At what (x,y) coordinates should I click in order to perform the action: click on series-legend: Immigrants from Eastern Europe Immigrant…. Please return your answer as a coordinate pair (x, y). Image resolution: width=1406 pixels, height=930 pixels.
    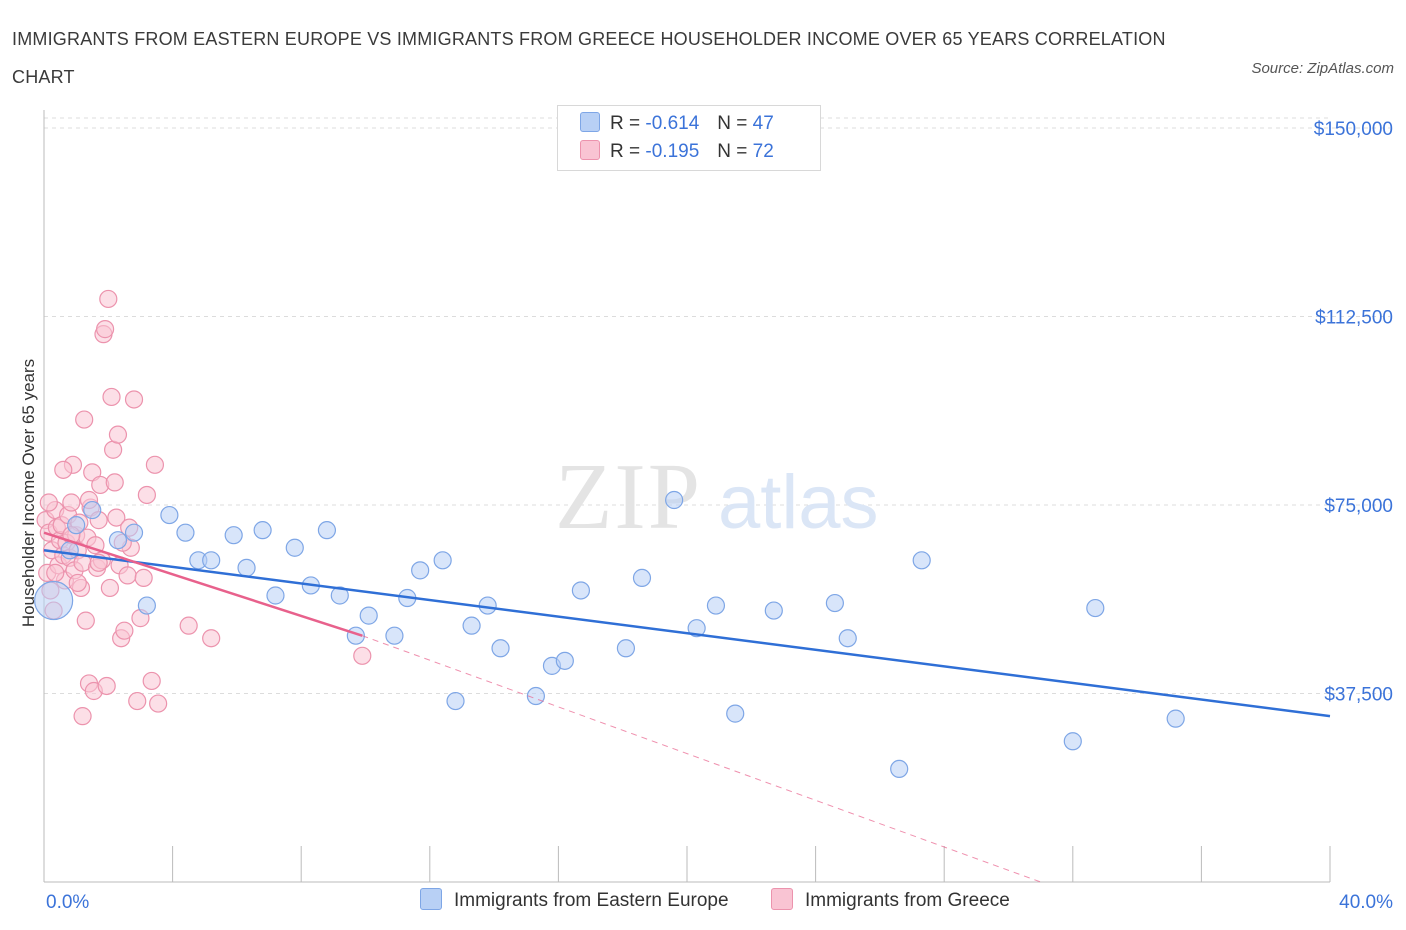
    Looking at the image, I should click on (703, 902).